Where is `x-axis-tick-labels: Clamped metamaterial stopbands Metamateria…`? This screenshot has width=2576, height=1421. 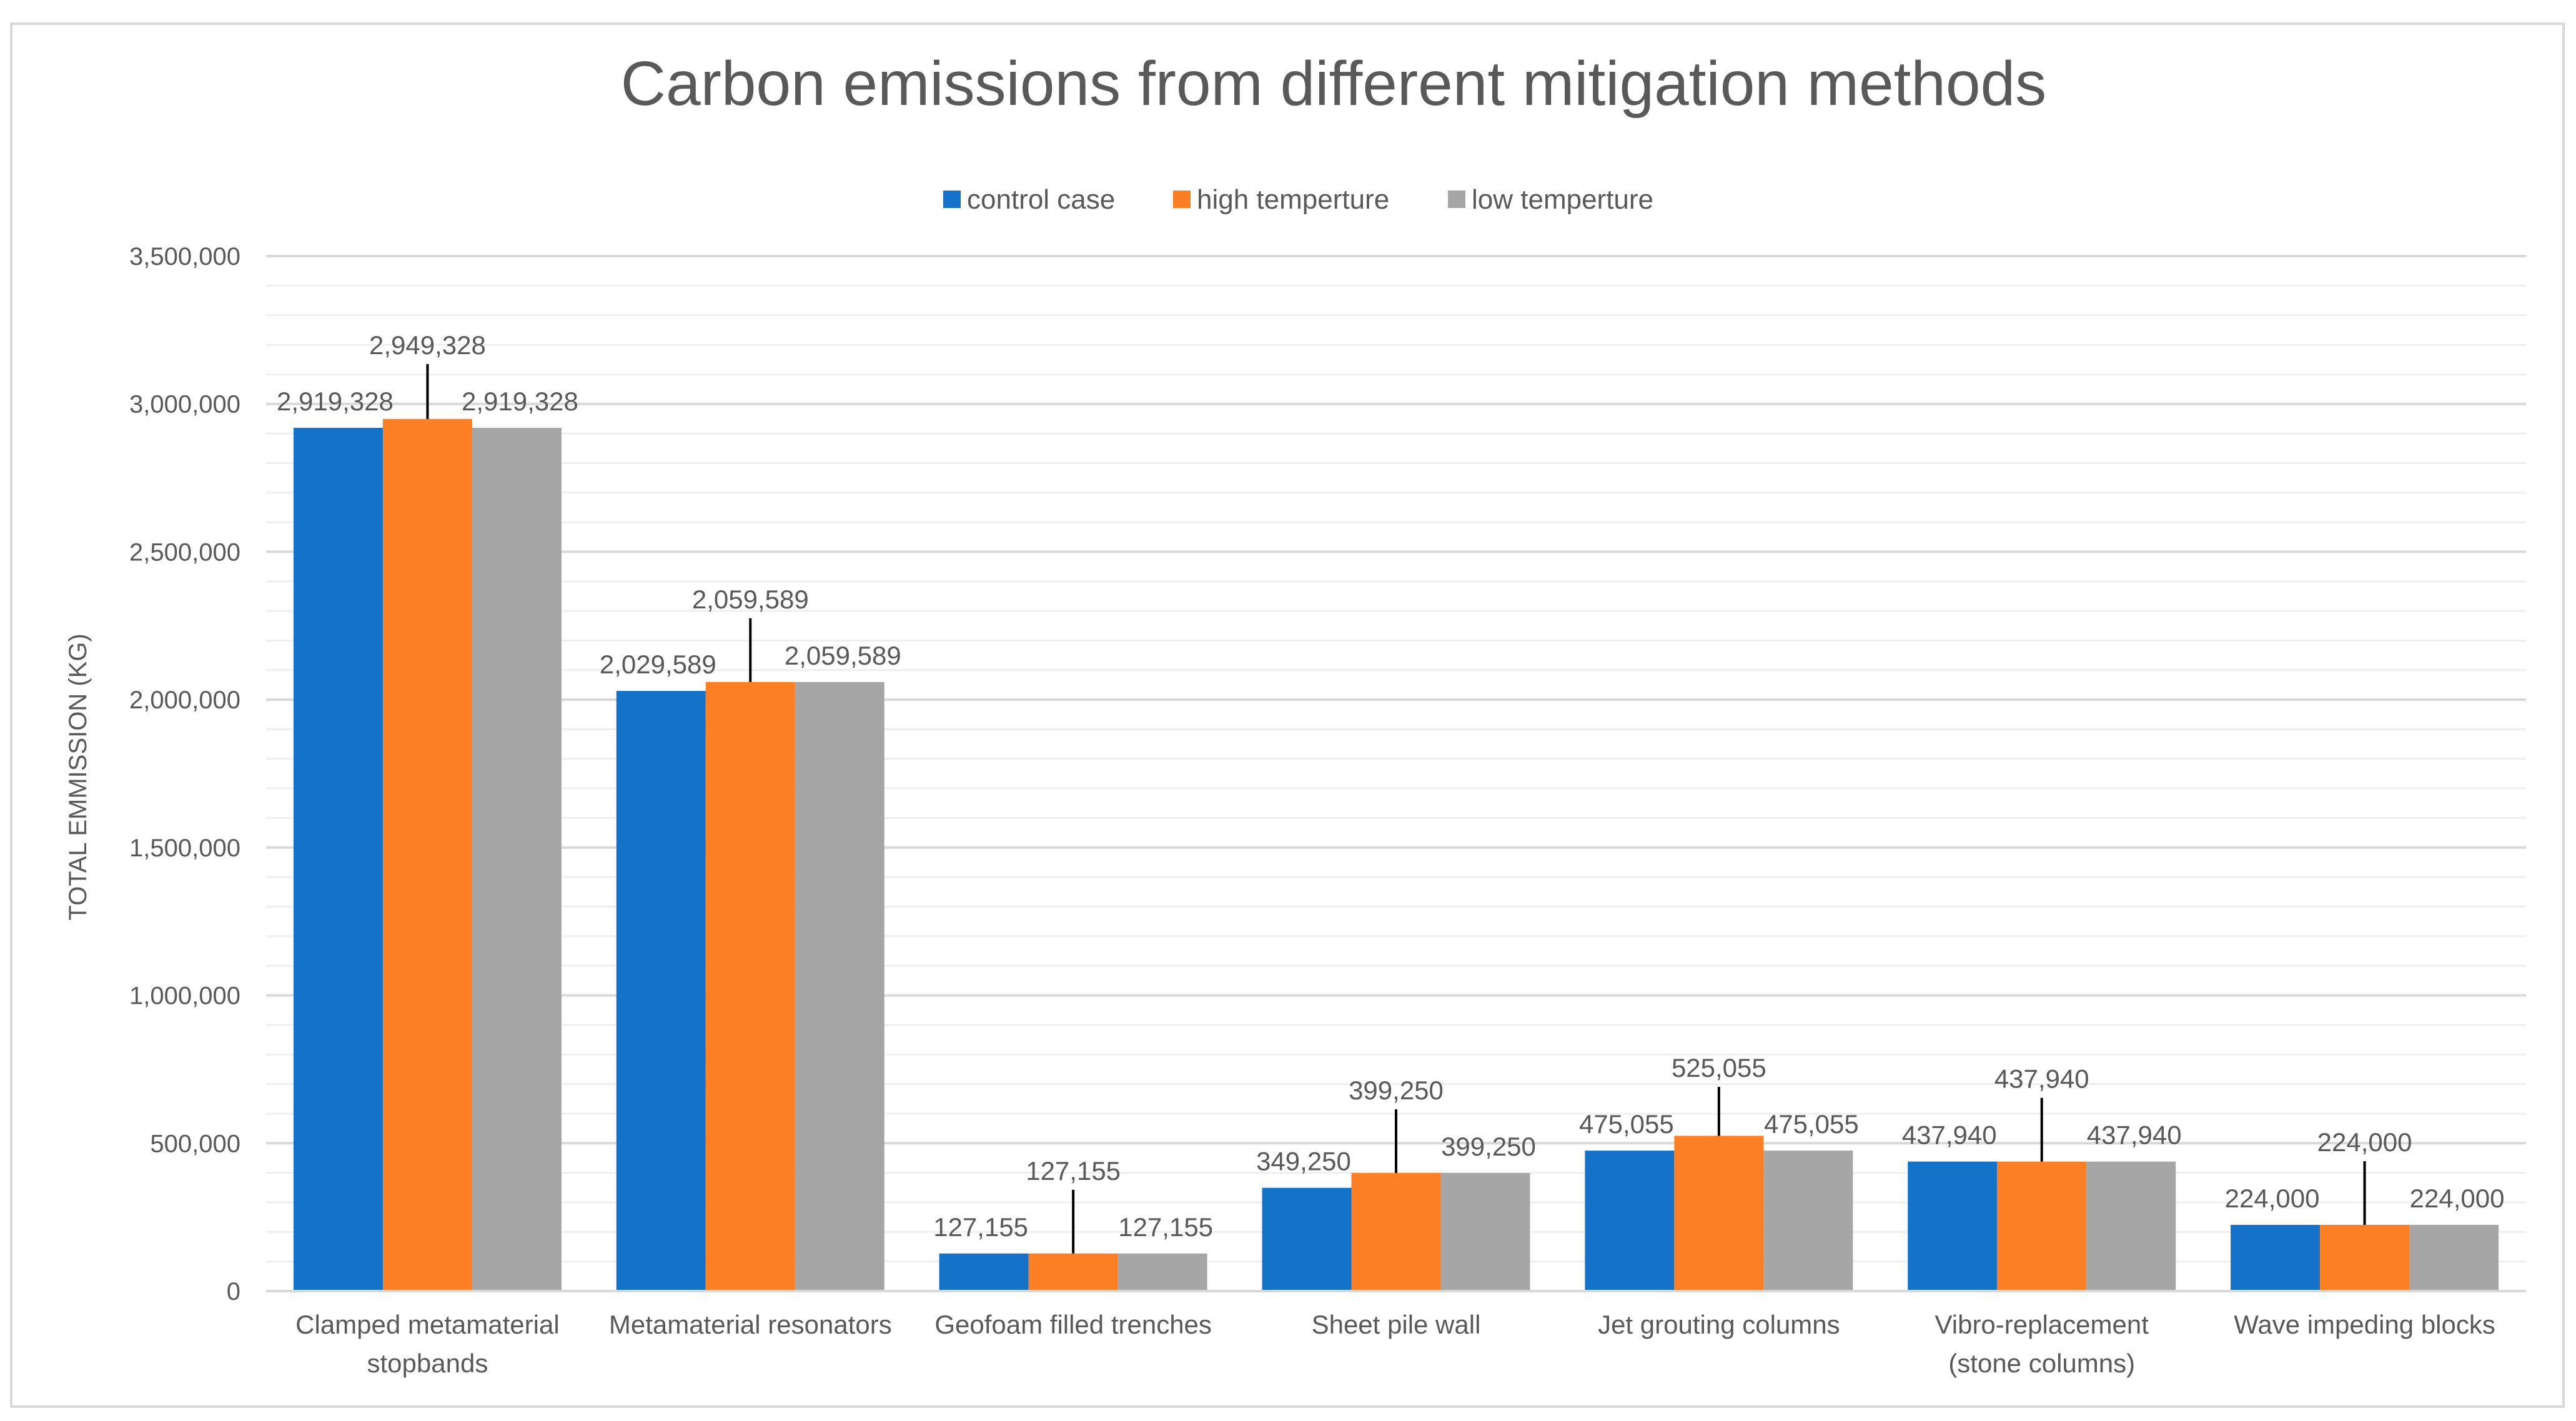 x-axis-tick-labels: Clamped metamaterial stopbands Metamateria… is located at coordinates (1395, 1344).